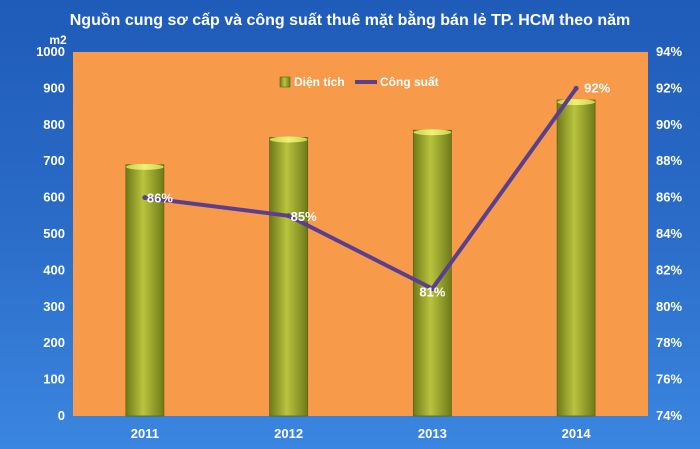 The width and height of the screenshot is (700, 449). I want to click on left-tick-label: 900, so click(54, 87).